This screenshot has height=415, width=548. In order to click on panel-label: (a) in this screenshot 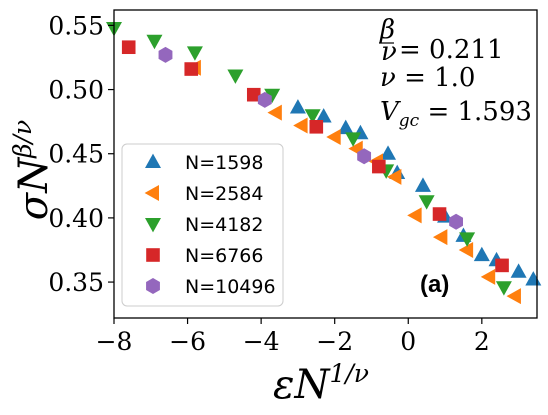, I will do `click(434, 284)`.